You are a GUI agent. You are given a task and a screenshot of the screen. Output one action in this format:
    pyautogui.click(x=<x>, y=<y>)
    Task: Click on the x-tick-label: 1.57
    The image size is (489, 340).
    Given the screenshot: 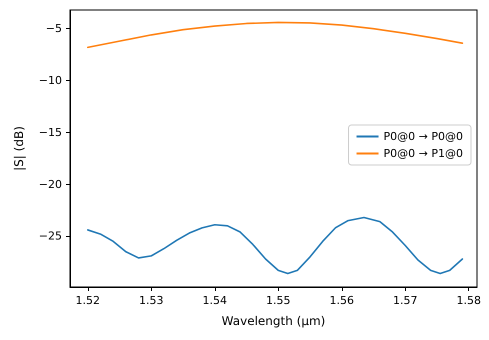 What is the action you would take?
    pyautogui.click(x=405, y=300)
    